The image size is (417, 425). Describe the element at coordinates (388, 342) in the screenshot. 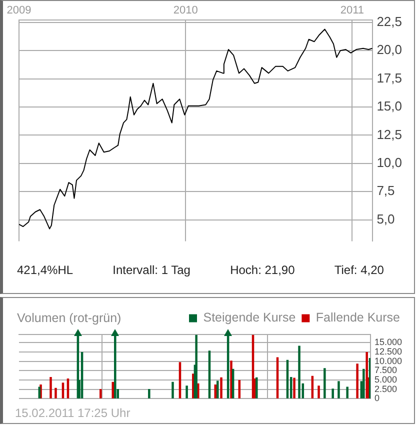

I see `y-tick-label: 15.000` at that location.